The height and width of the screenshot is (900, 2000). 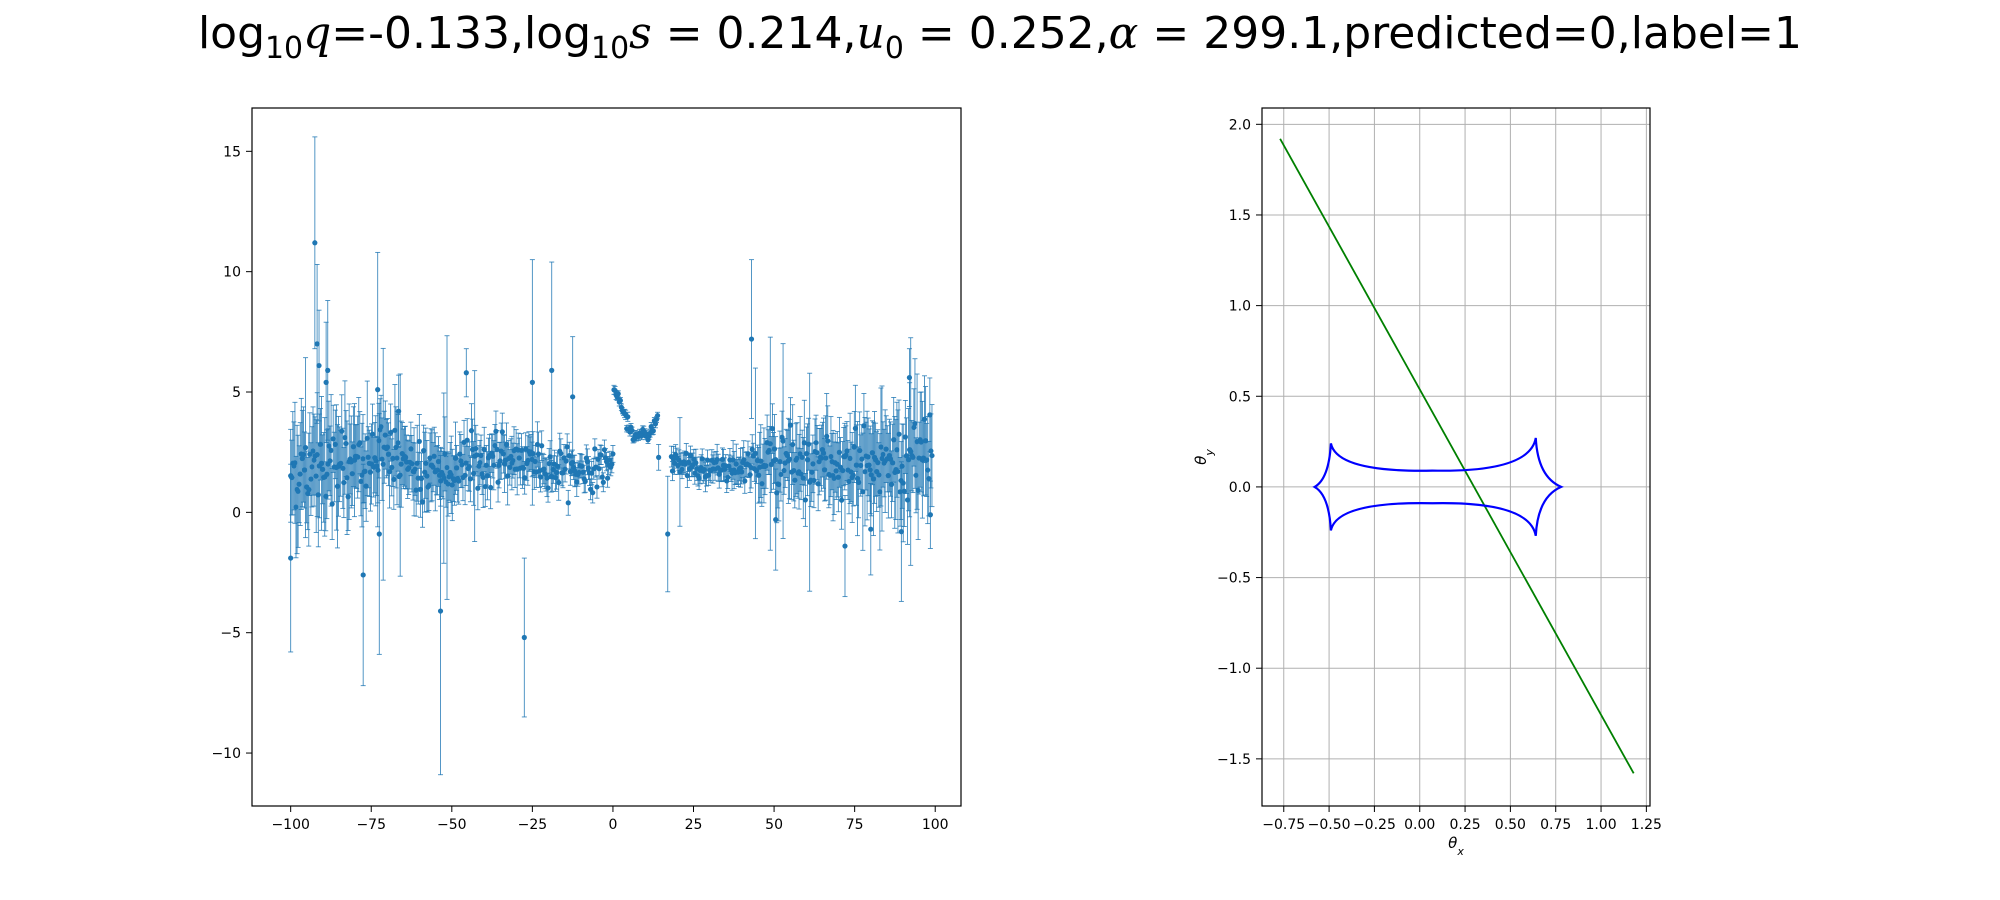 What do you see at coordinates (1240, 216) in the screenshot?
I see `y-tick-label: 1.5` at bounding box center [1240, 216].